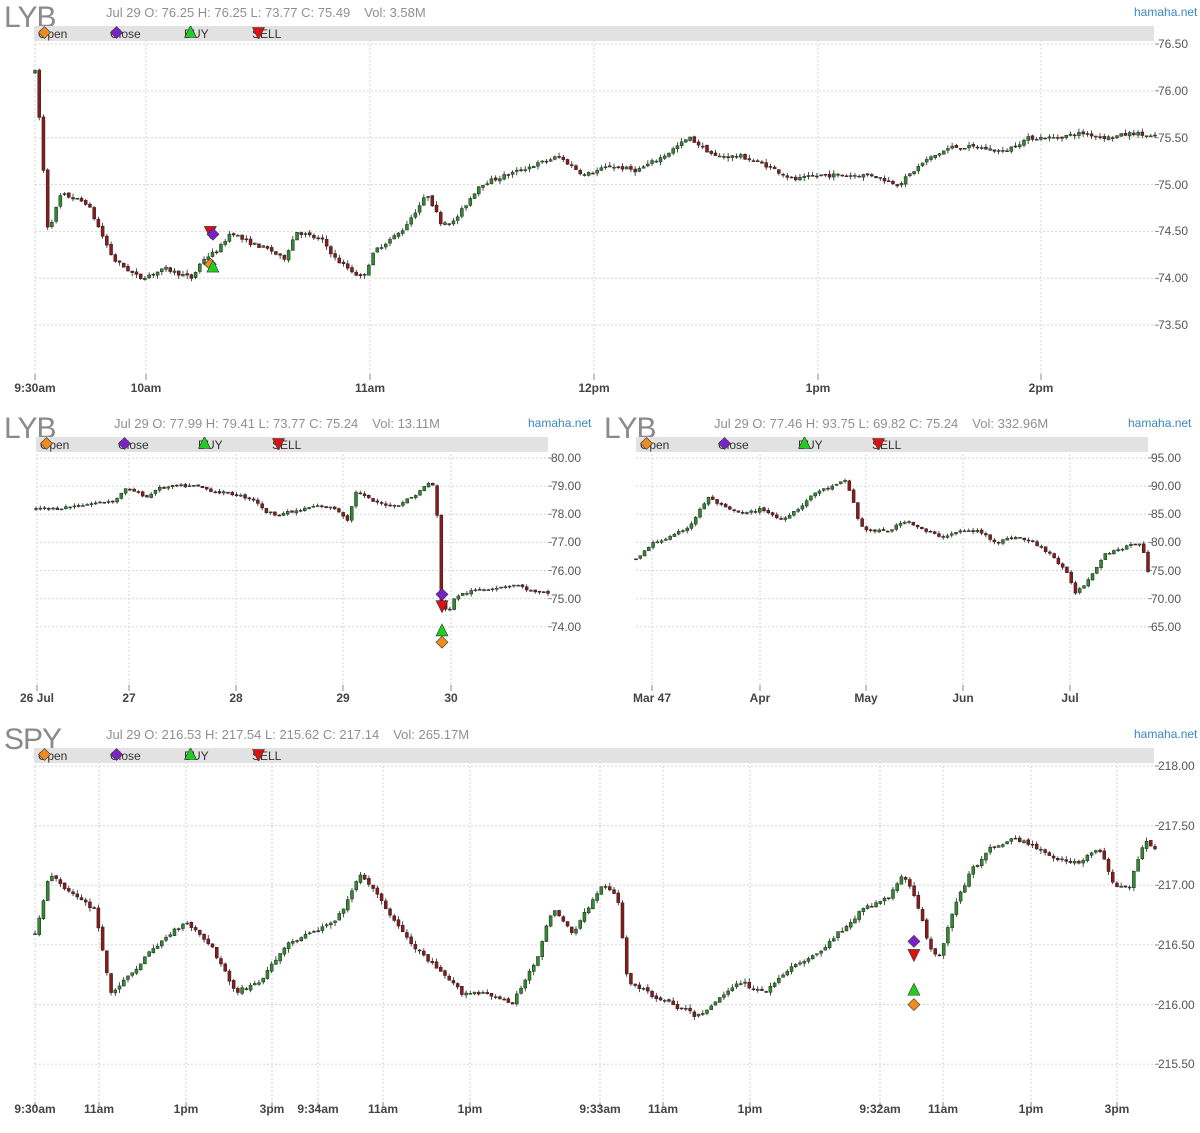 This screenshot has width=1200, height=1133. I want to click on ytick-label: 73.50, so click(1173, 325).